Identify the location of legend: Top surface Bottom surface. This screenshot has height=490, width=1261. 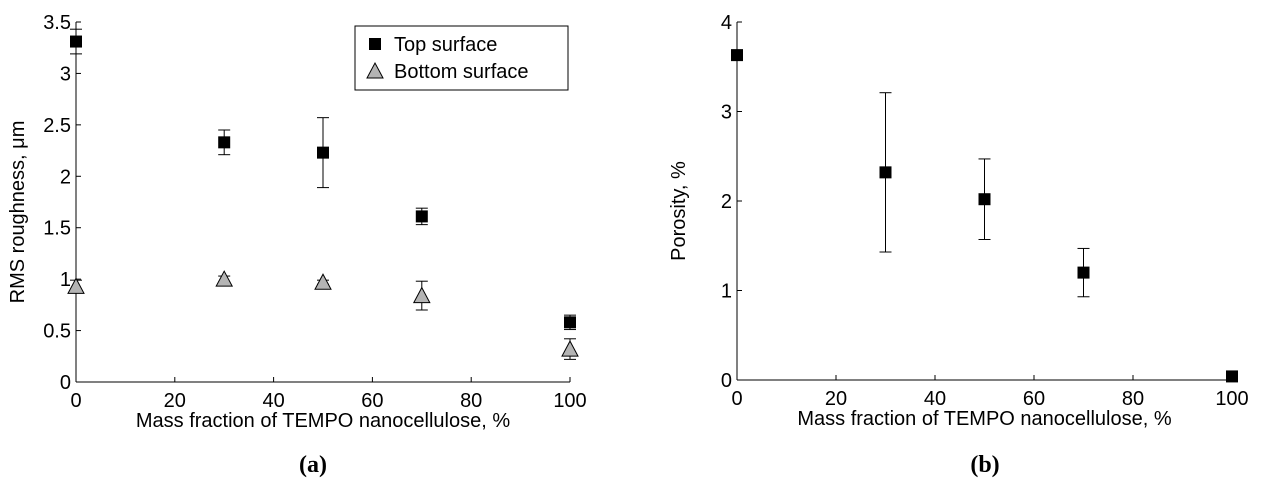
(461, 58).